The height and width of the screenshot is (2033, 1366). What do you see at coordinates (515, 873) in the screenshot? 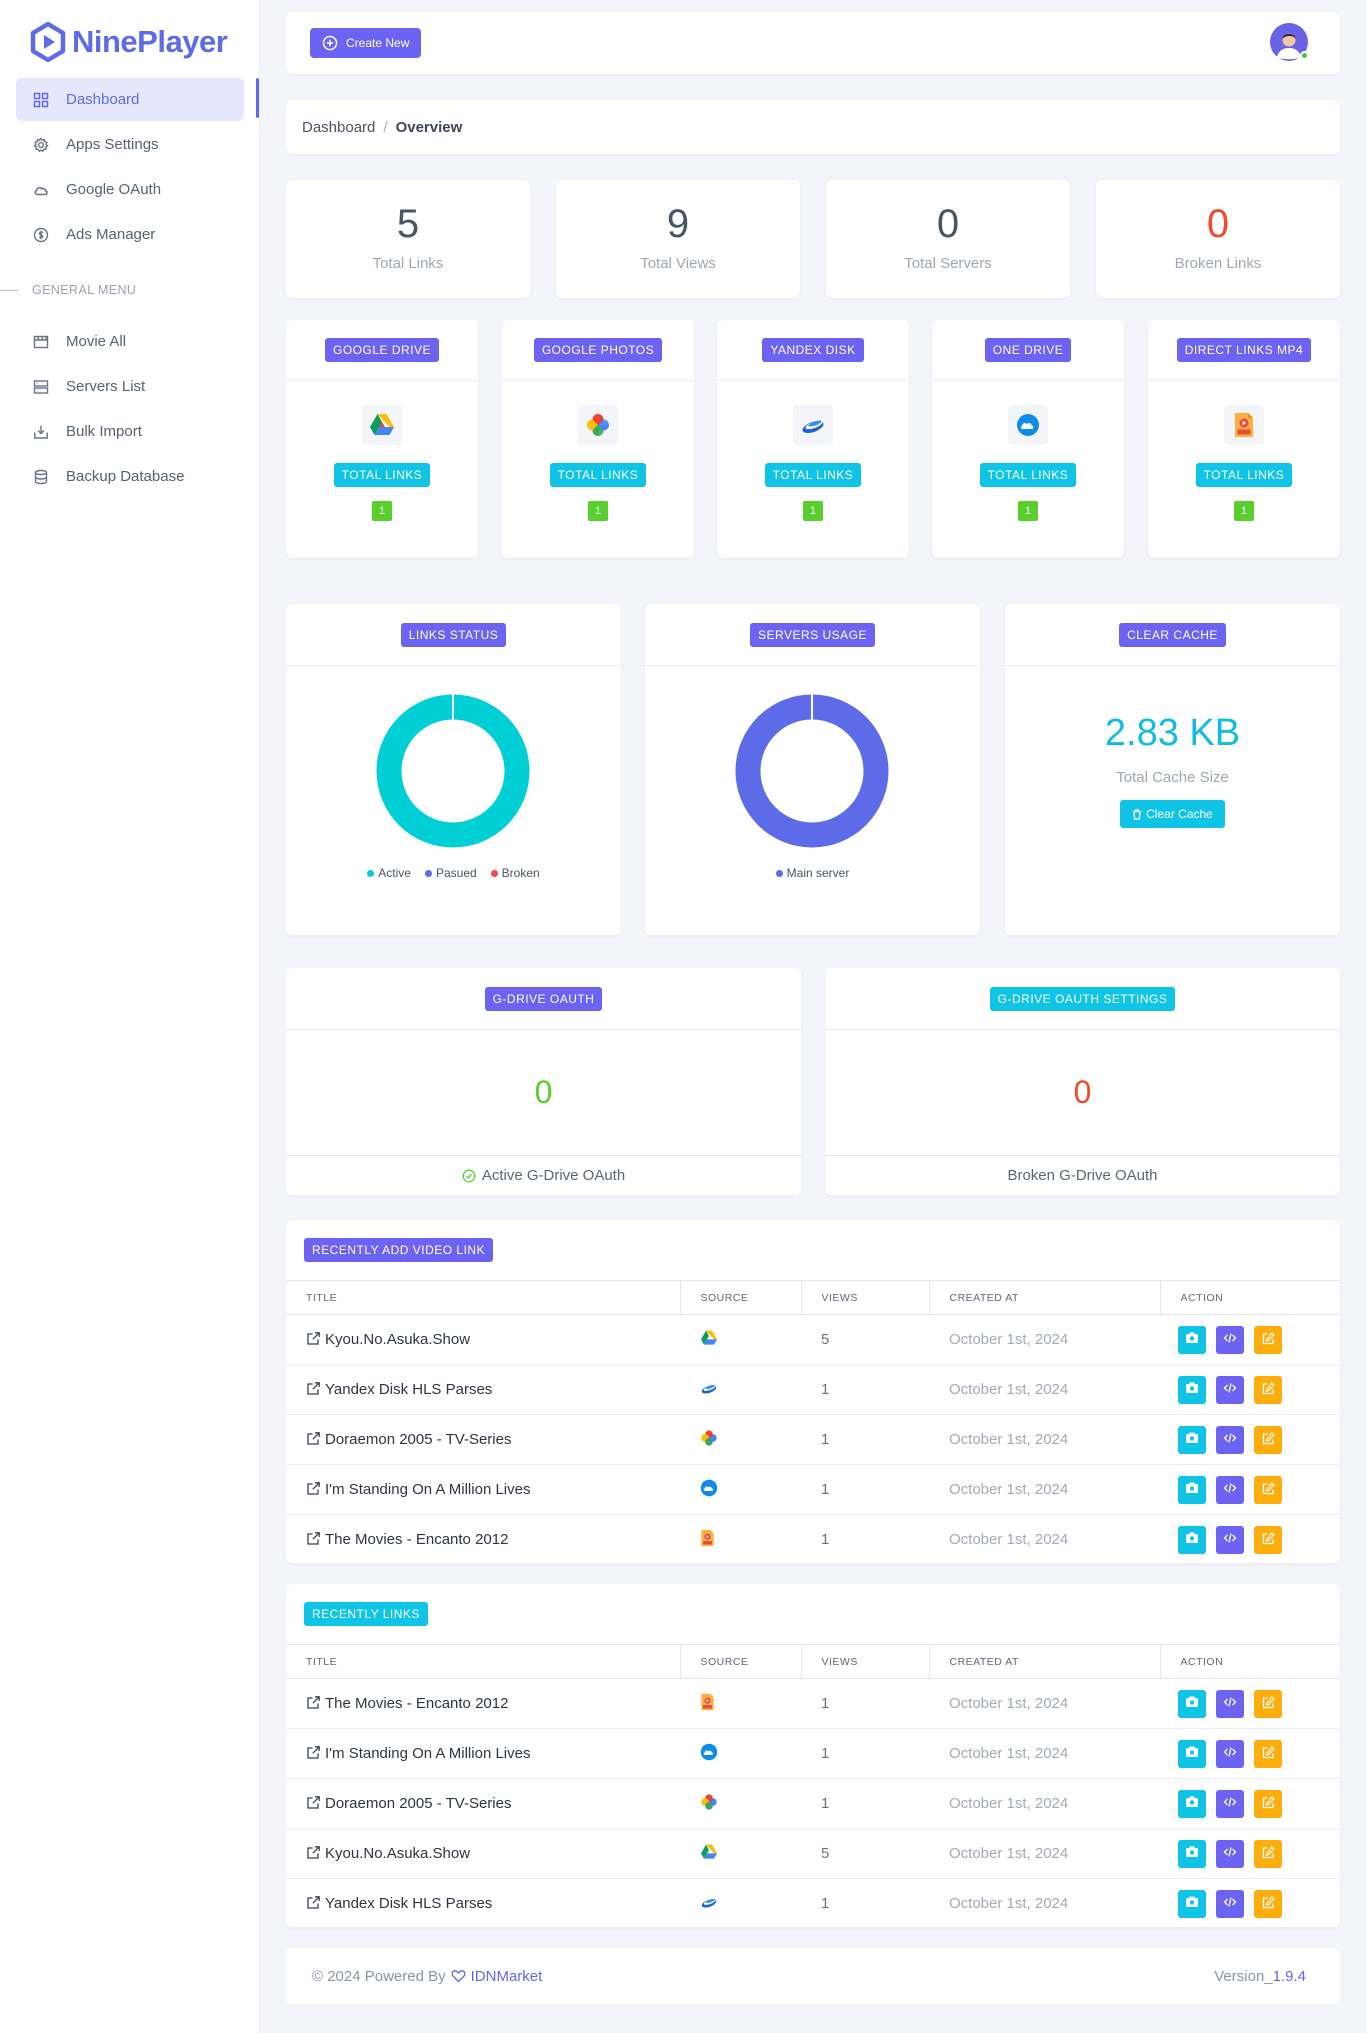
I see `legend-item-broken: Broken` at bounding box center [515, 873].